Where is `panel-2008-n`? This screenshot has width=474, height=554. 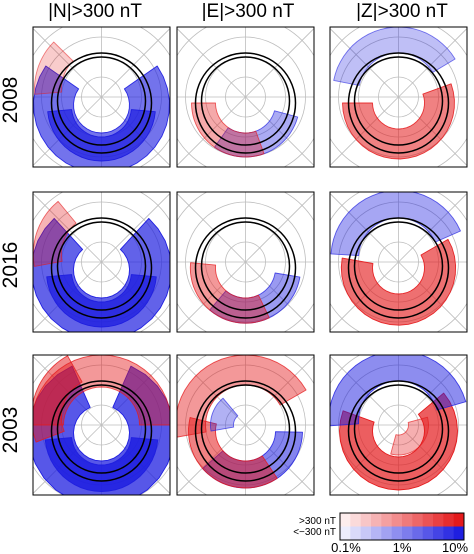
panel-2008-n is located at coordinates (101, 97).